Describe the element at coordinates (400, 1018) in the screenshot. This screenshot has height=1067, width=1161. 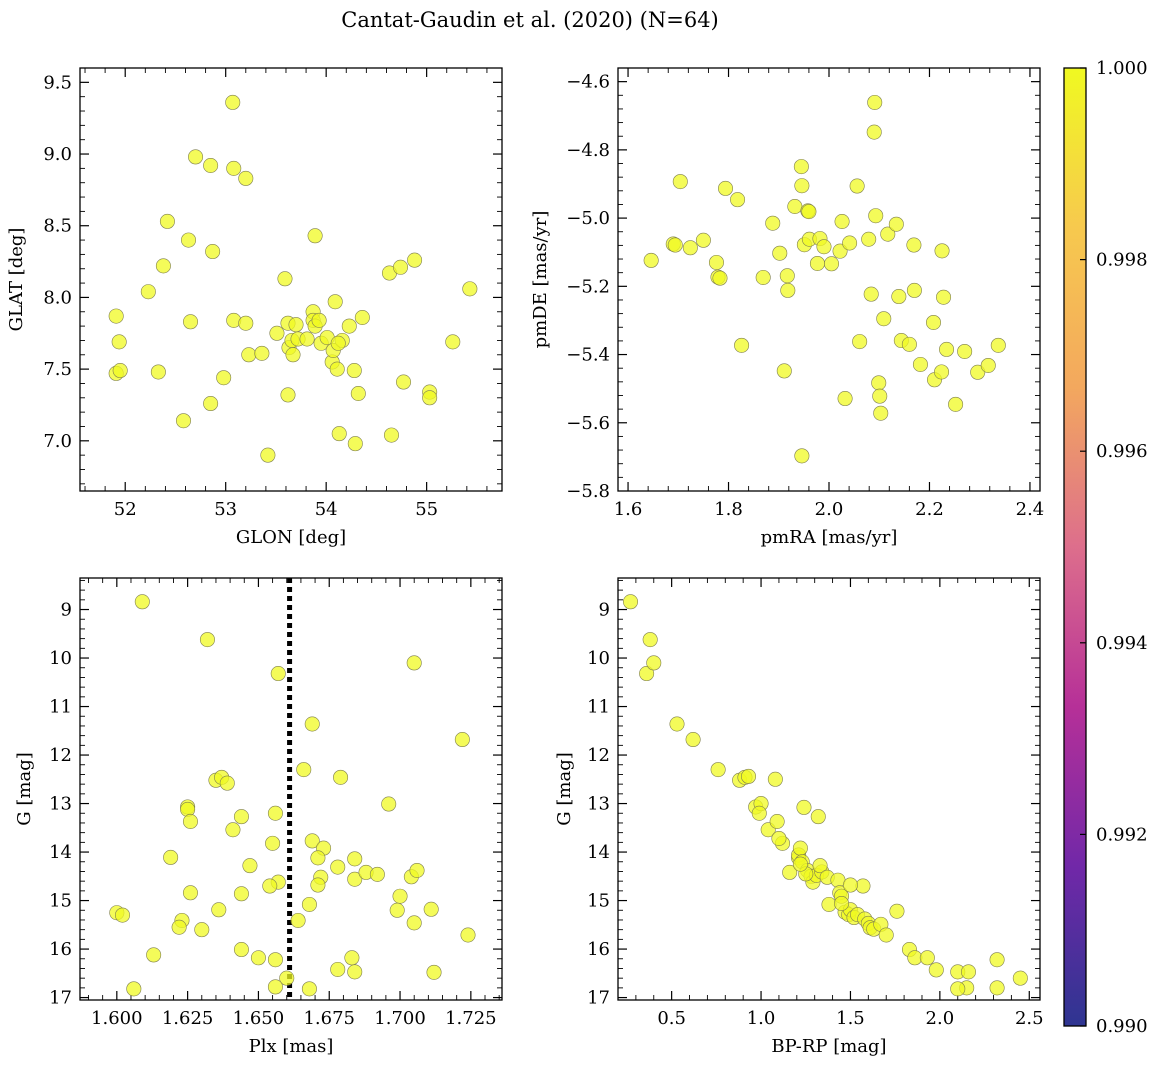
I see `x-tick-label: 1.700` at that location.